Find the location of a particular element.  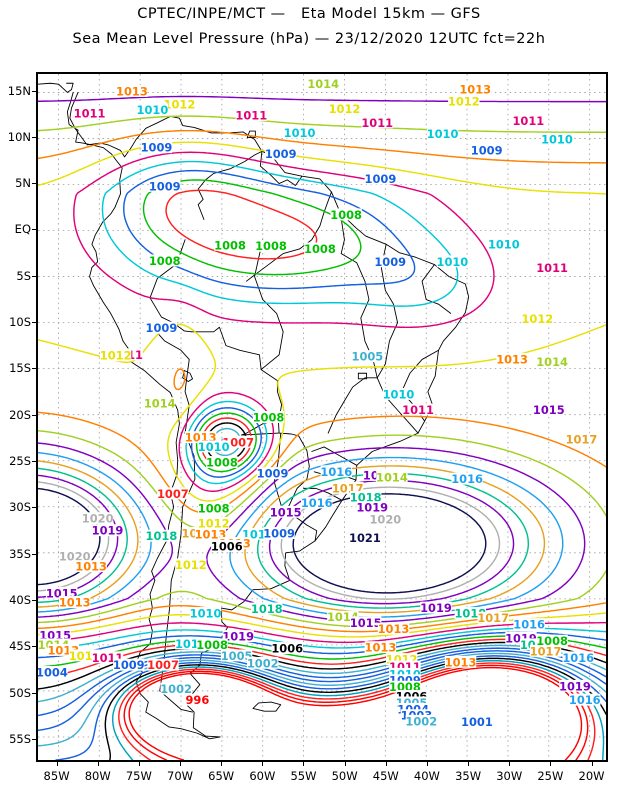

y-axis-label: 55S is located at coordinates (20, 738).